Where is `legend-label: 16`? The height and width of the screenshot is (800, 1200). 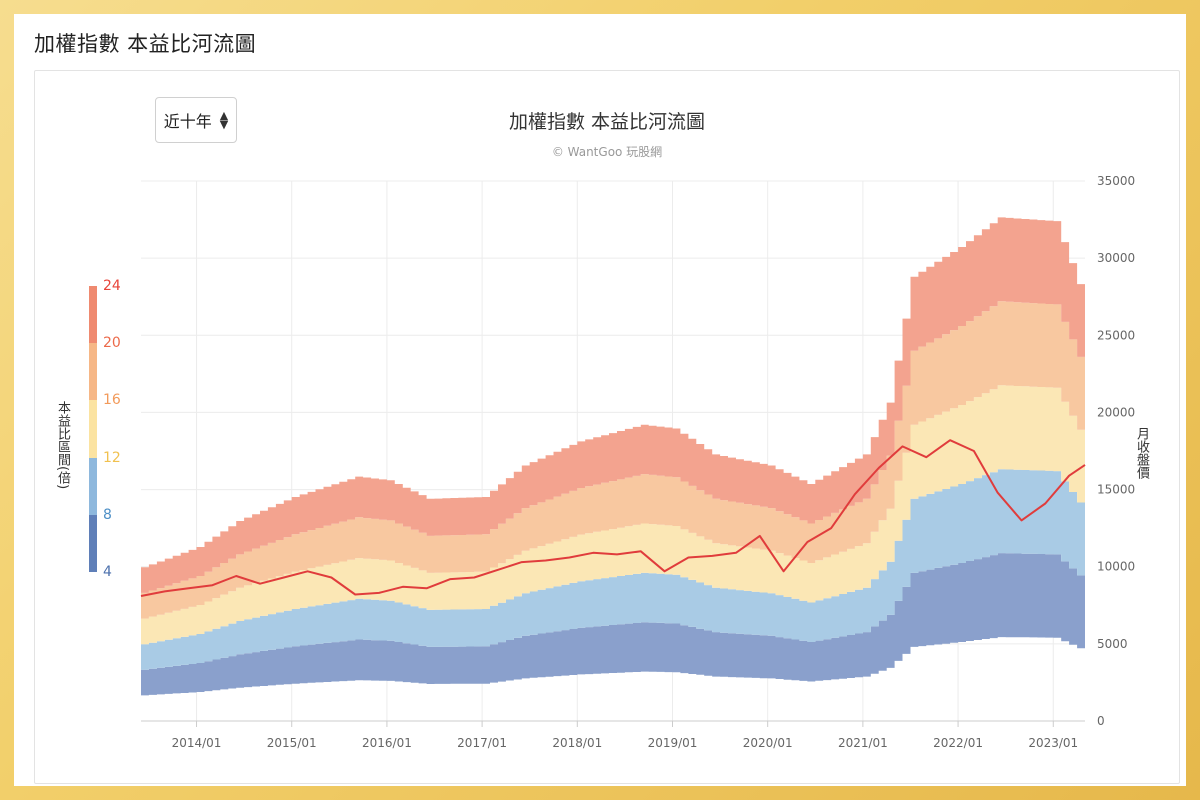
legend-label: 16 is located at coordinates (112, 400).